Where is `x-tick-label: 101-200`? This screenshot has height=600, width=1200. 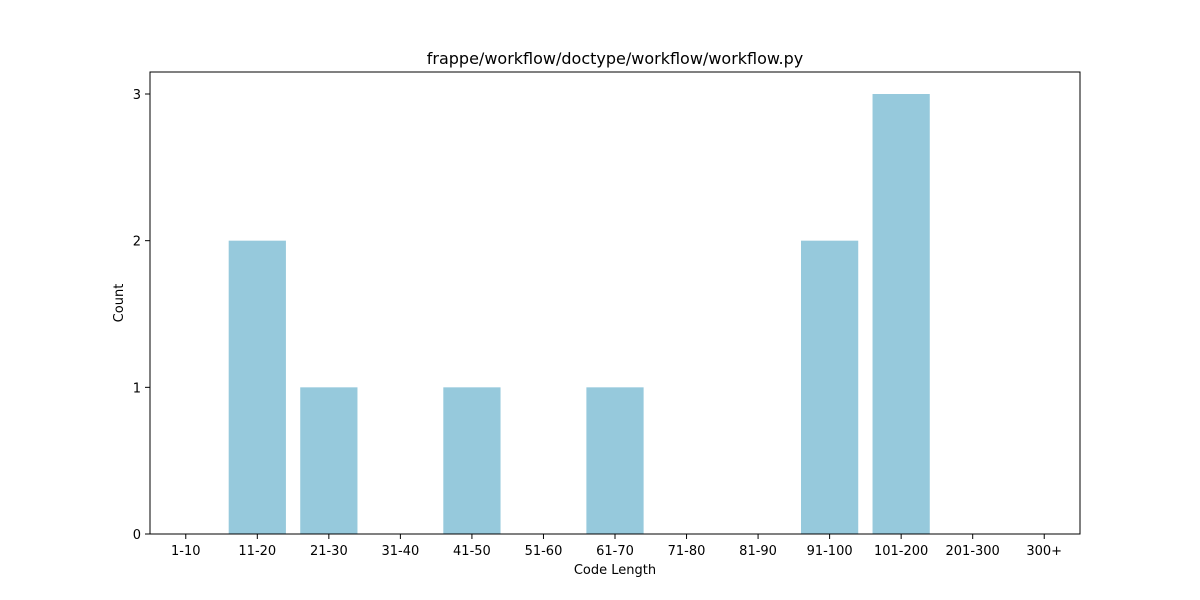 x-tick-label: 101-200 is located at coordinates (901, 551).